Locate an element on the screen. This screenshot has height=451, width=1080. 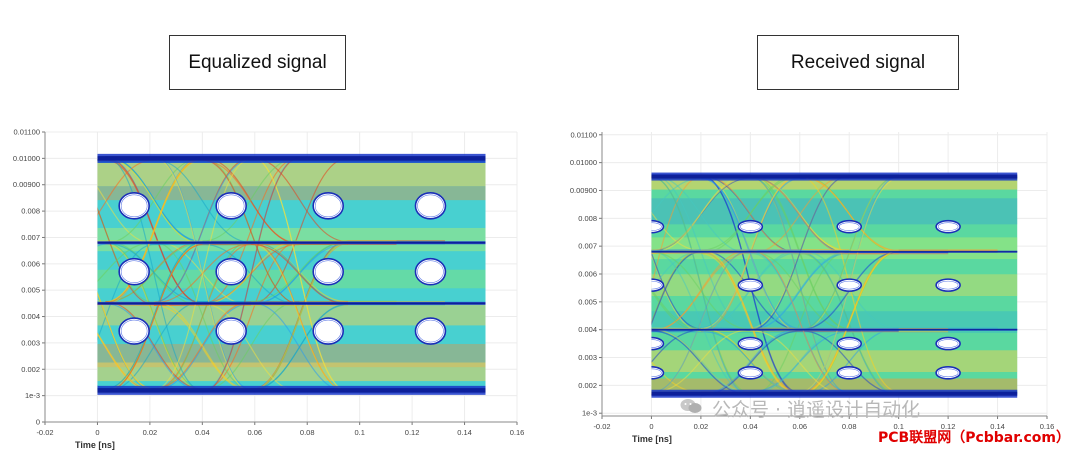
y-tick-label: 0 is located at coordinates (38, 422).